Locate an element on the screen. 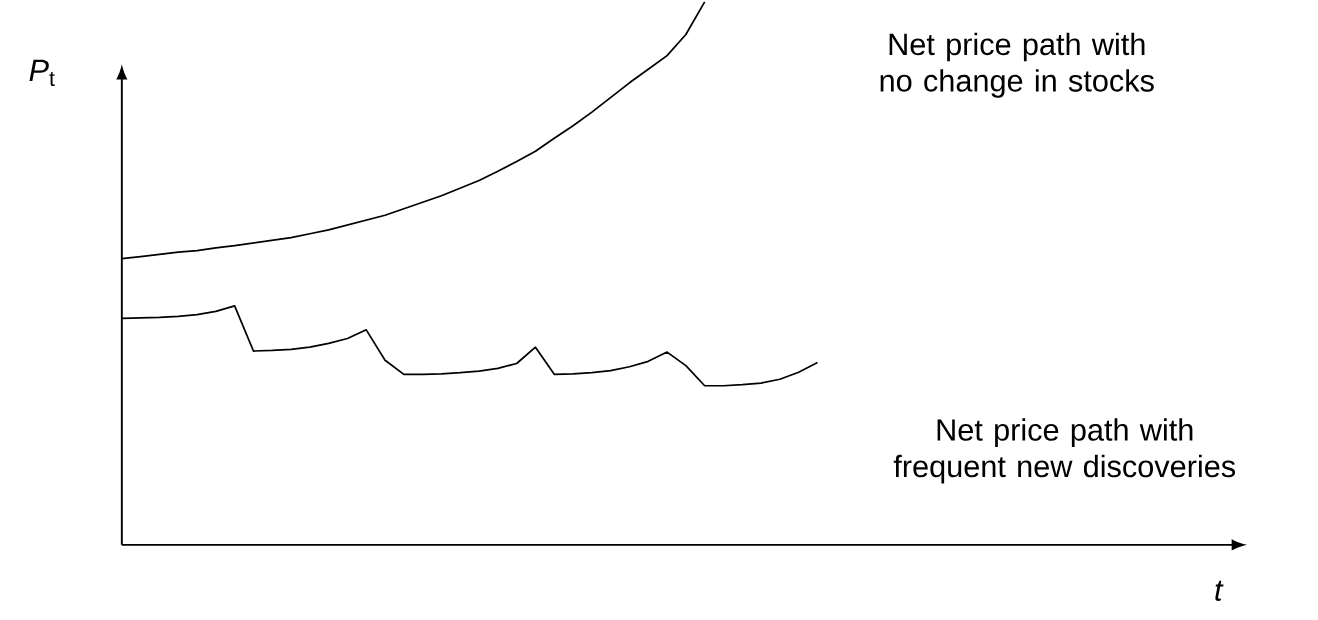  y-axis-title: P$_{t}$ is located at coordinates (42, 73).